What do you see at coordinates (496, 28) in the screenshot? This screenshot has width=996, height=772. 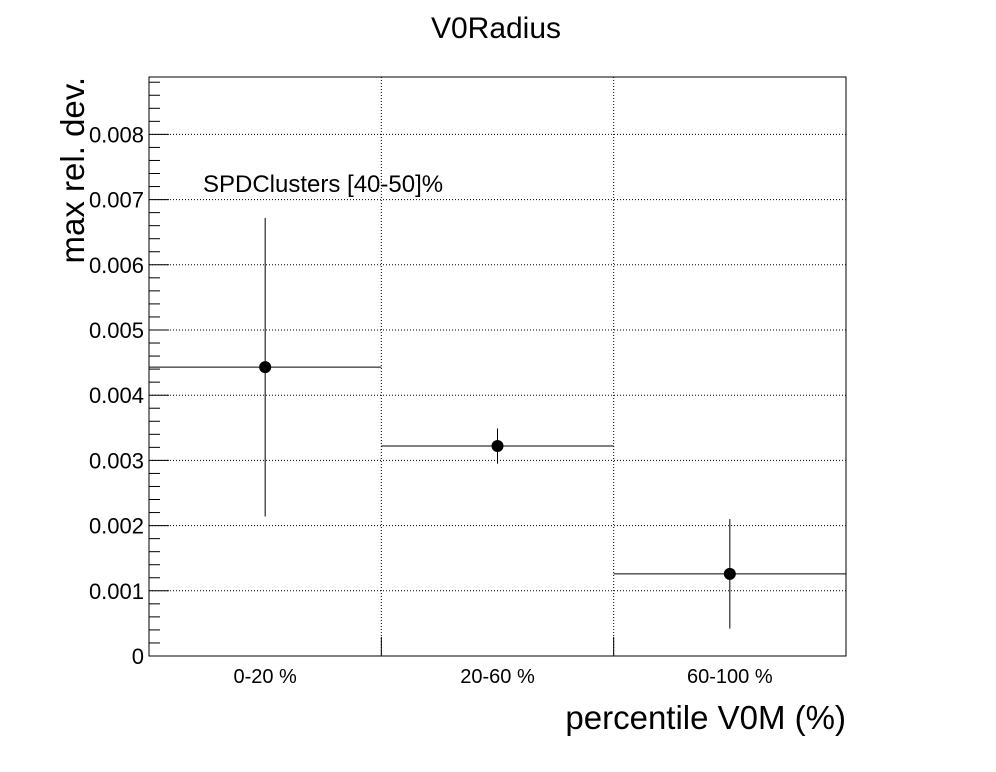 I see `chart-title: V0Radius` at bounding box center [496, 28].